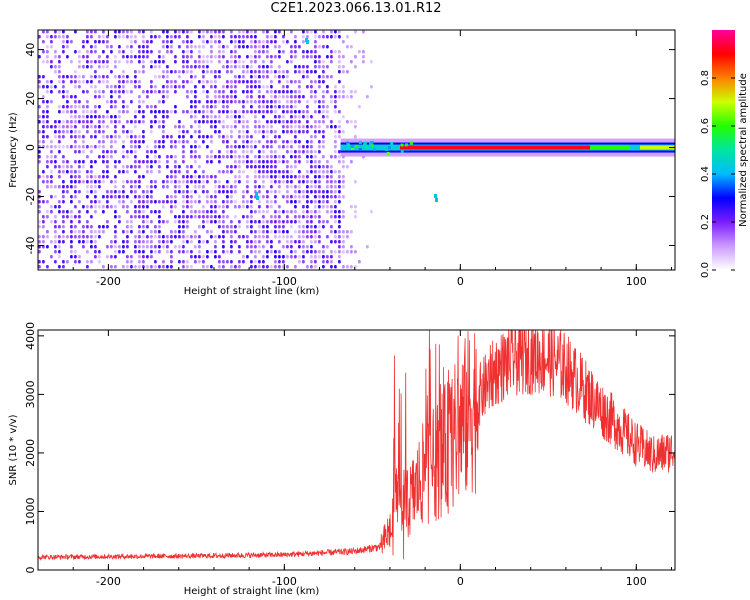  Describe the element at coordinates (30, 147) in the screenshot. I see `spectrogram-y-tick-label: 0` at that location.